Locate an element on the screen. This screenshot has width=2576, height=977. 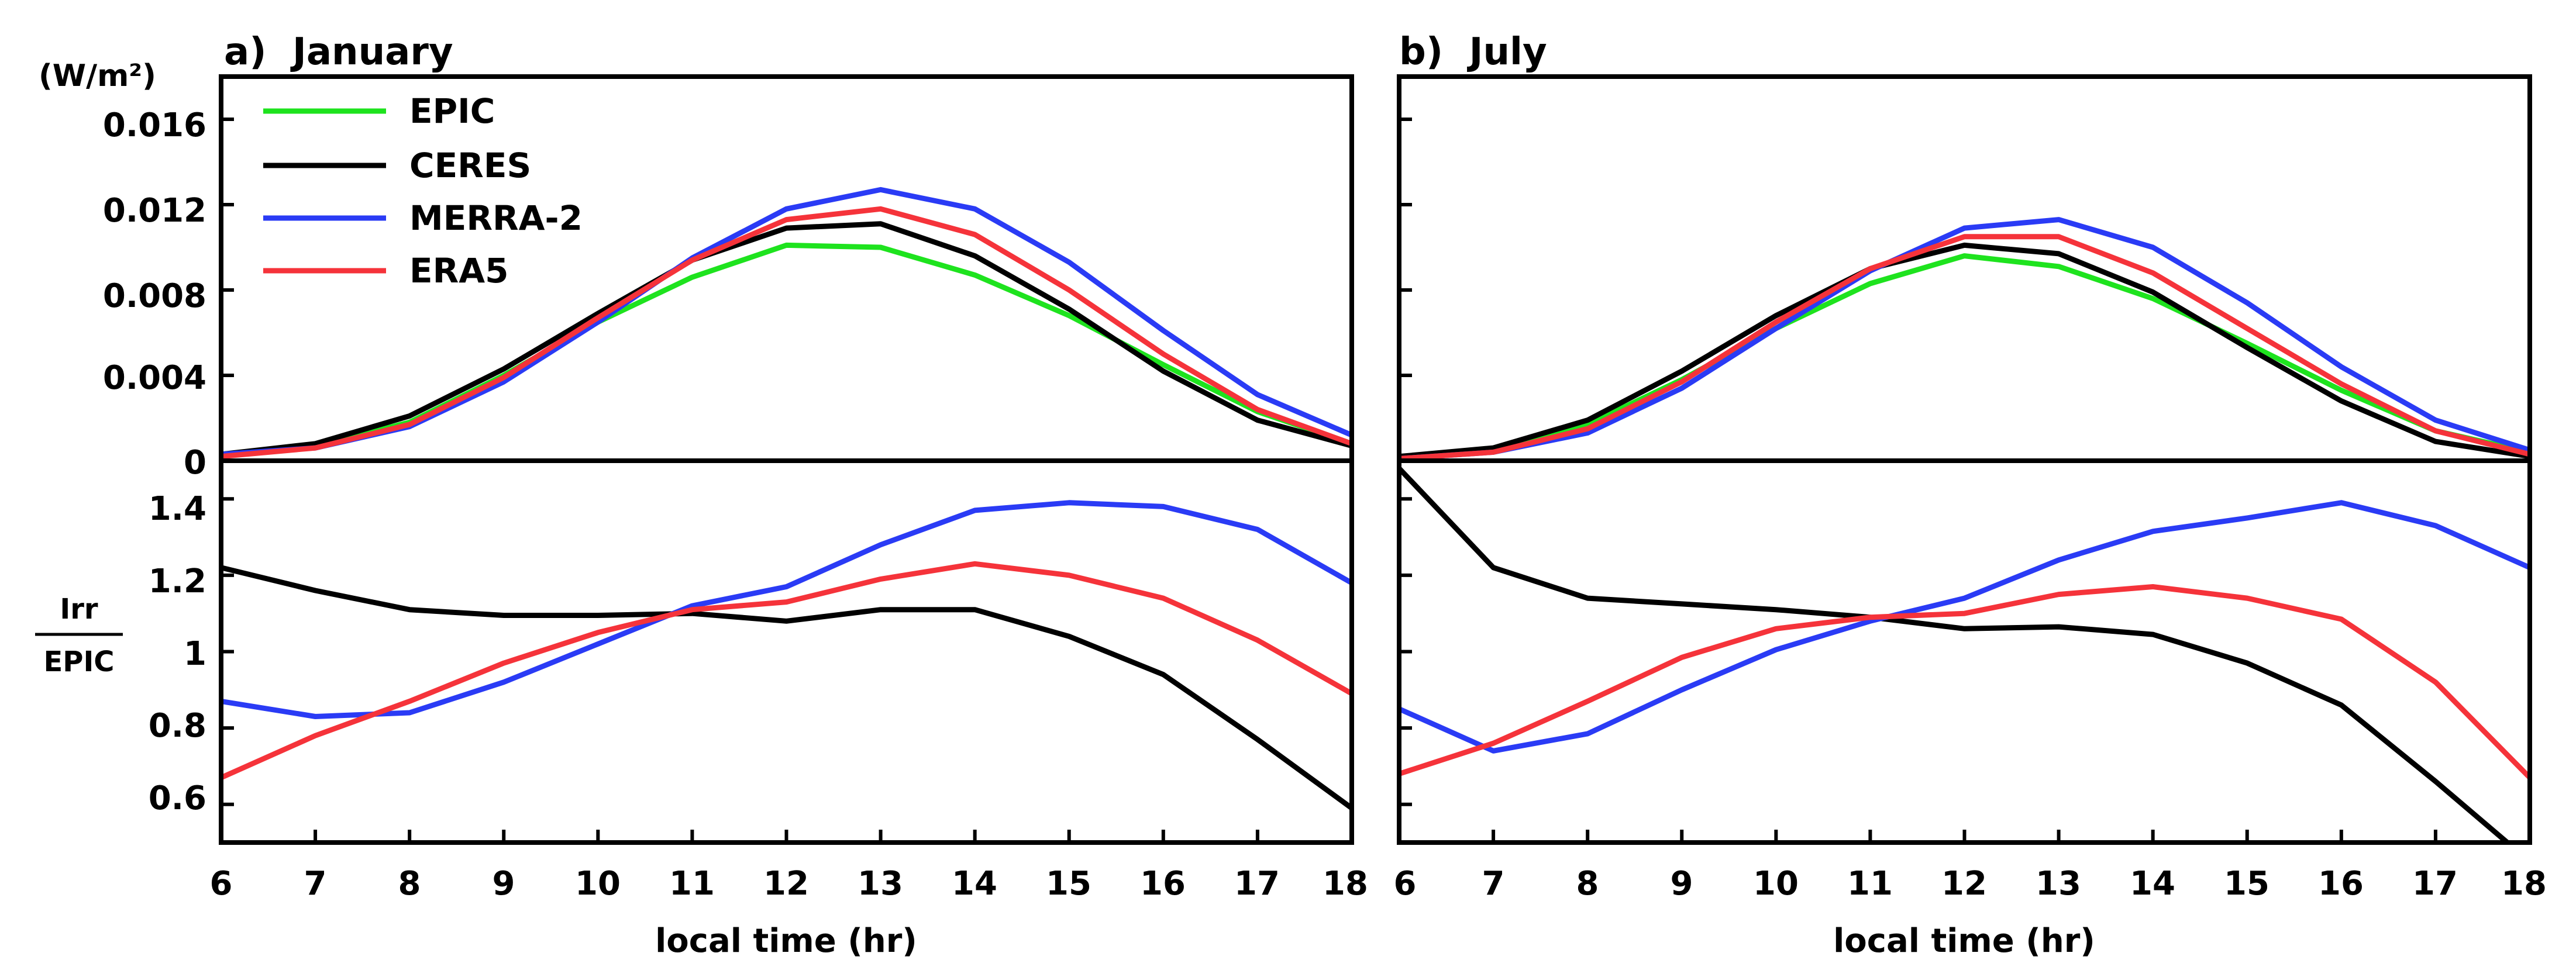
legend-label-epic: EPIC is located at coordinates (452, 111).